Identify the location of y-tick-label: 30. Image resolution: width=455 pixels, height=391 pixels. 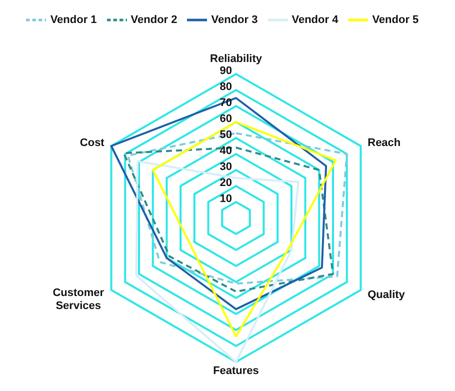
(226, 167).